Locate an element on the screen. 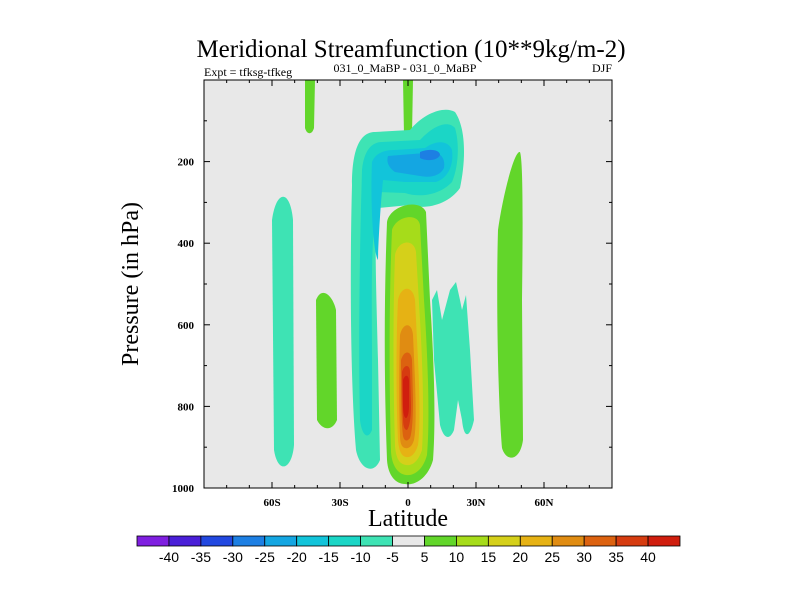 This screenshot has width=800, height=600. colorbar-label: -30 is located at coordinates (233, 557).